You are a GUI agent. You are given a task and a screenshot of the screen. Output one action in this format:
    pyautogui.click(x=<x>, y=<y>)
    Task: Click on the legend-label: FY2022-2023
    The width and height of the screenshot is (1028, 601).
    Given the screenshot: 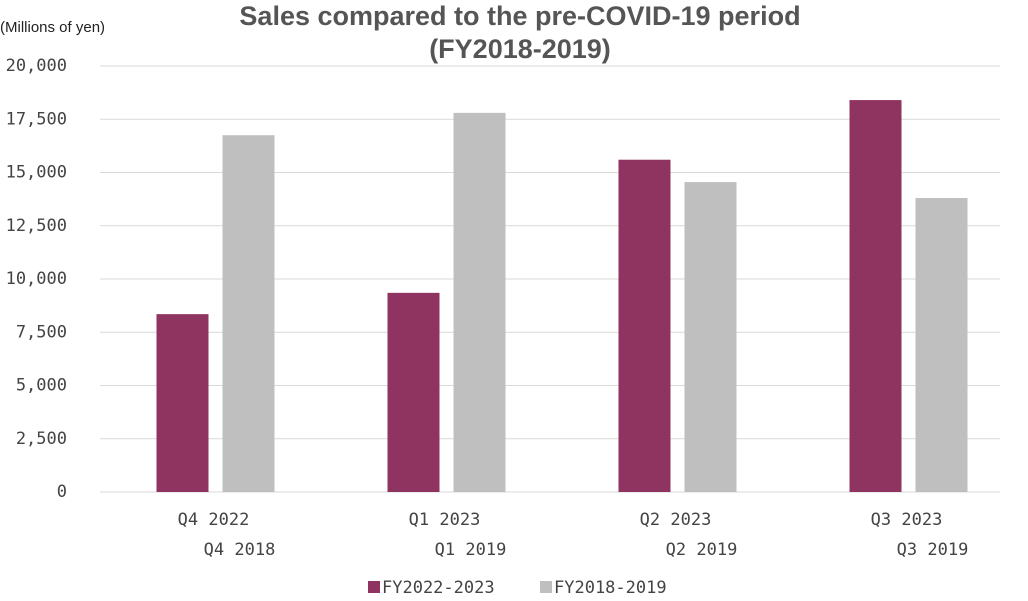 What is the action you would take?
    pyautogui.click(x=438, y=588)
    